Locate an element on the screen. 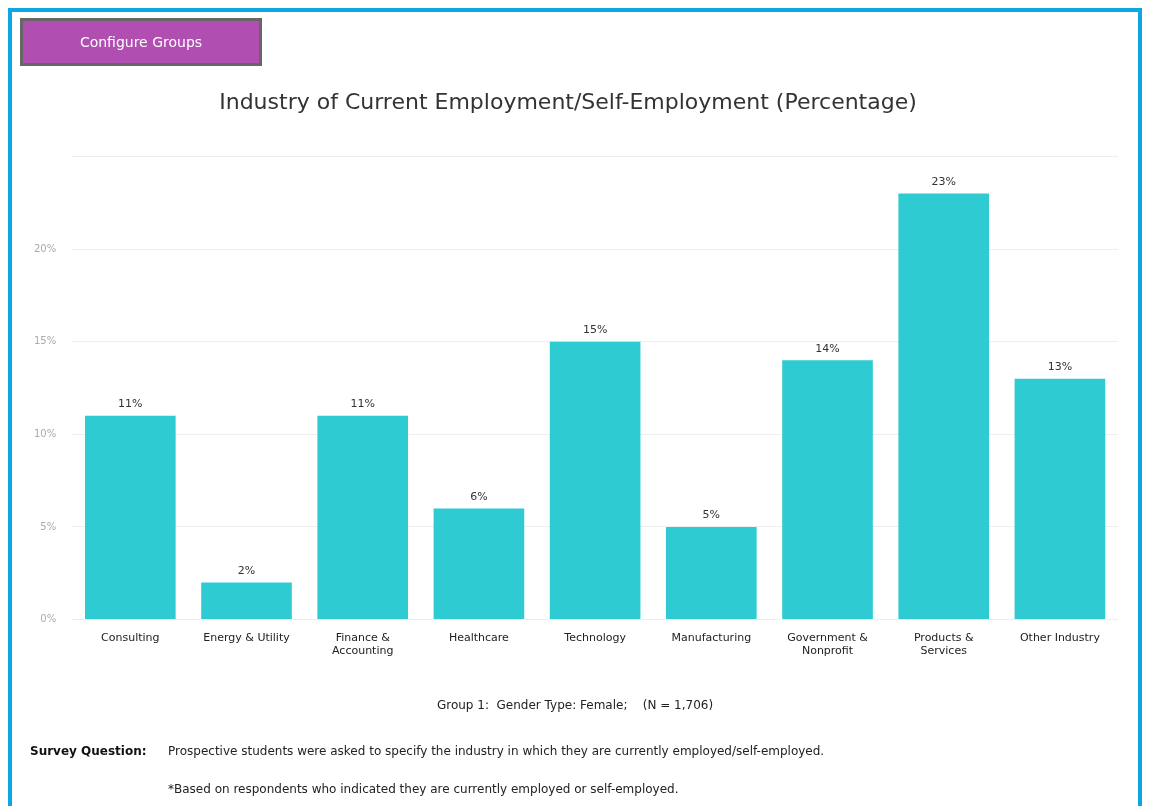 Image resolution: width=1155 pixels, height=809 pixels. data-label: 6% is located at coordinates (479, 496).